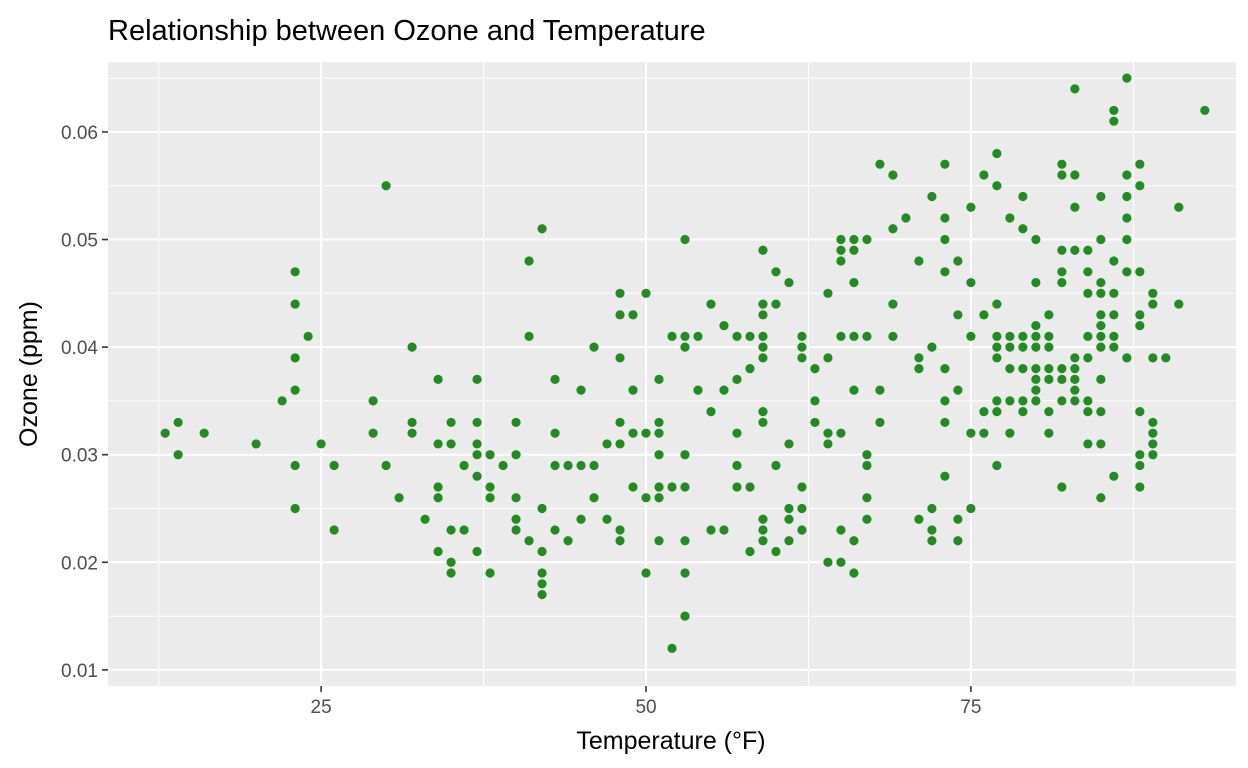 This screenshot has height=768, width=1248. Describe the element at coordinates (79, 671) in the screenshot. I see `y-tick-label: 0.01` at that location.